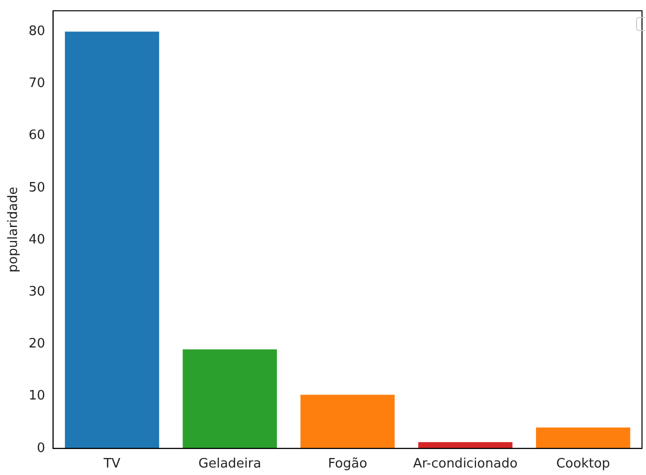 This screenshot has height=475, width=646. Describe the element at coordinates (37, 292) in the screenshot. I see `y-tick-label: 30` at that location.